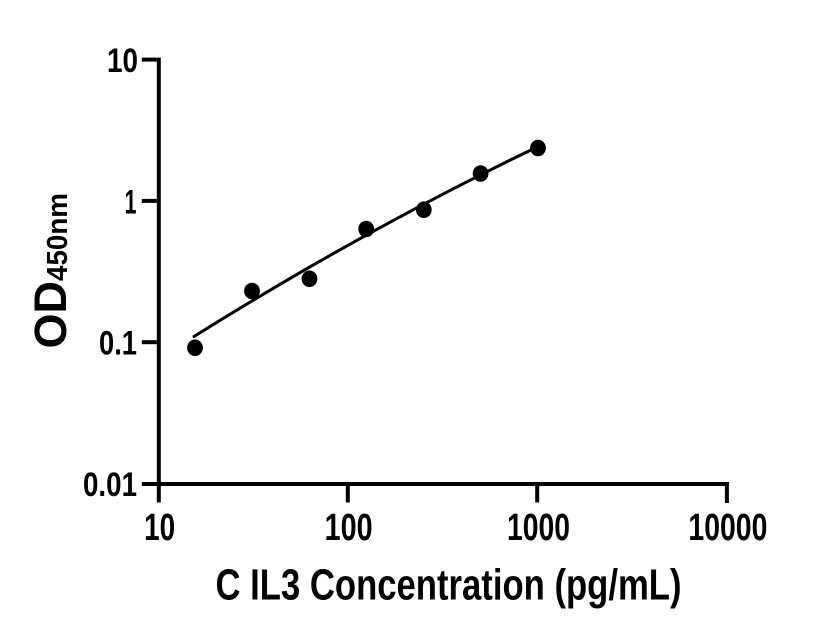 Image resolution: width=816 pixels, height=640 pixels. What do you see at coordinates (449, 585) in the screenshot?
I see `svg-text: C IL3 Concentration (pg/mL)` at bounding box center [449, 585].